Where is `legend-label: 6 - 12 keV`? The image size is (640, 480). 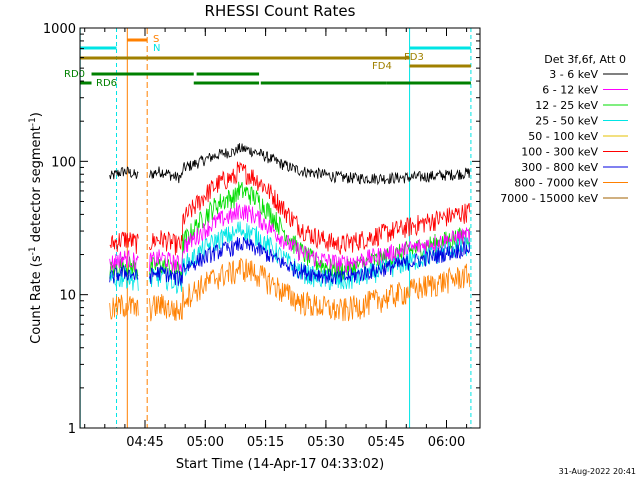 legend-label: 6 - 12 keV is located at coordinates (570, 90).